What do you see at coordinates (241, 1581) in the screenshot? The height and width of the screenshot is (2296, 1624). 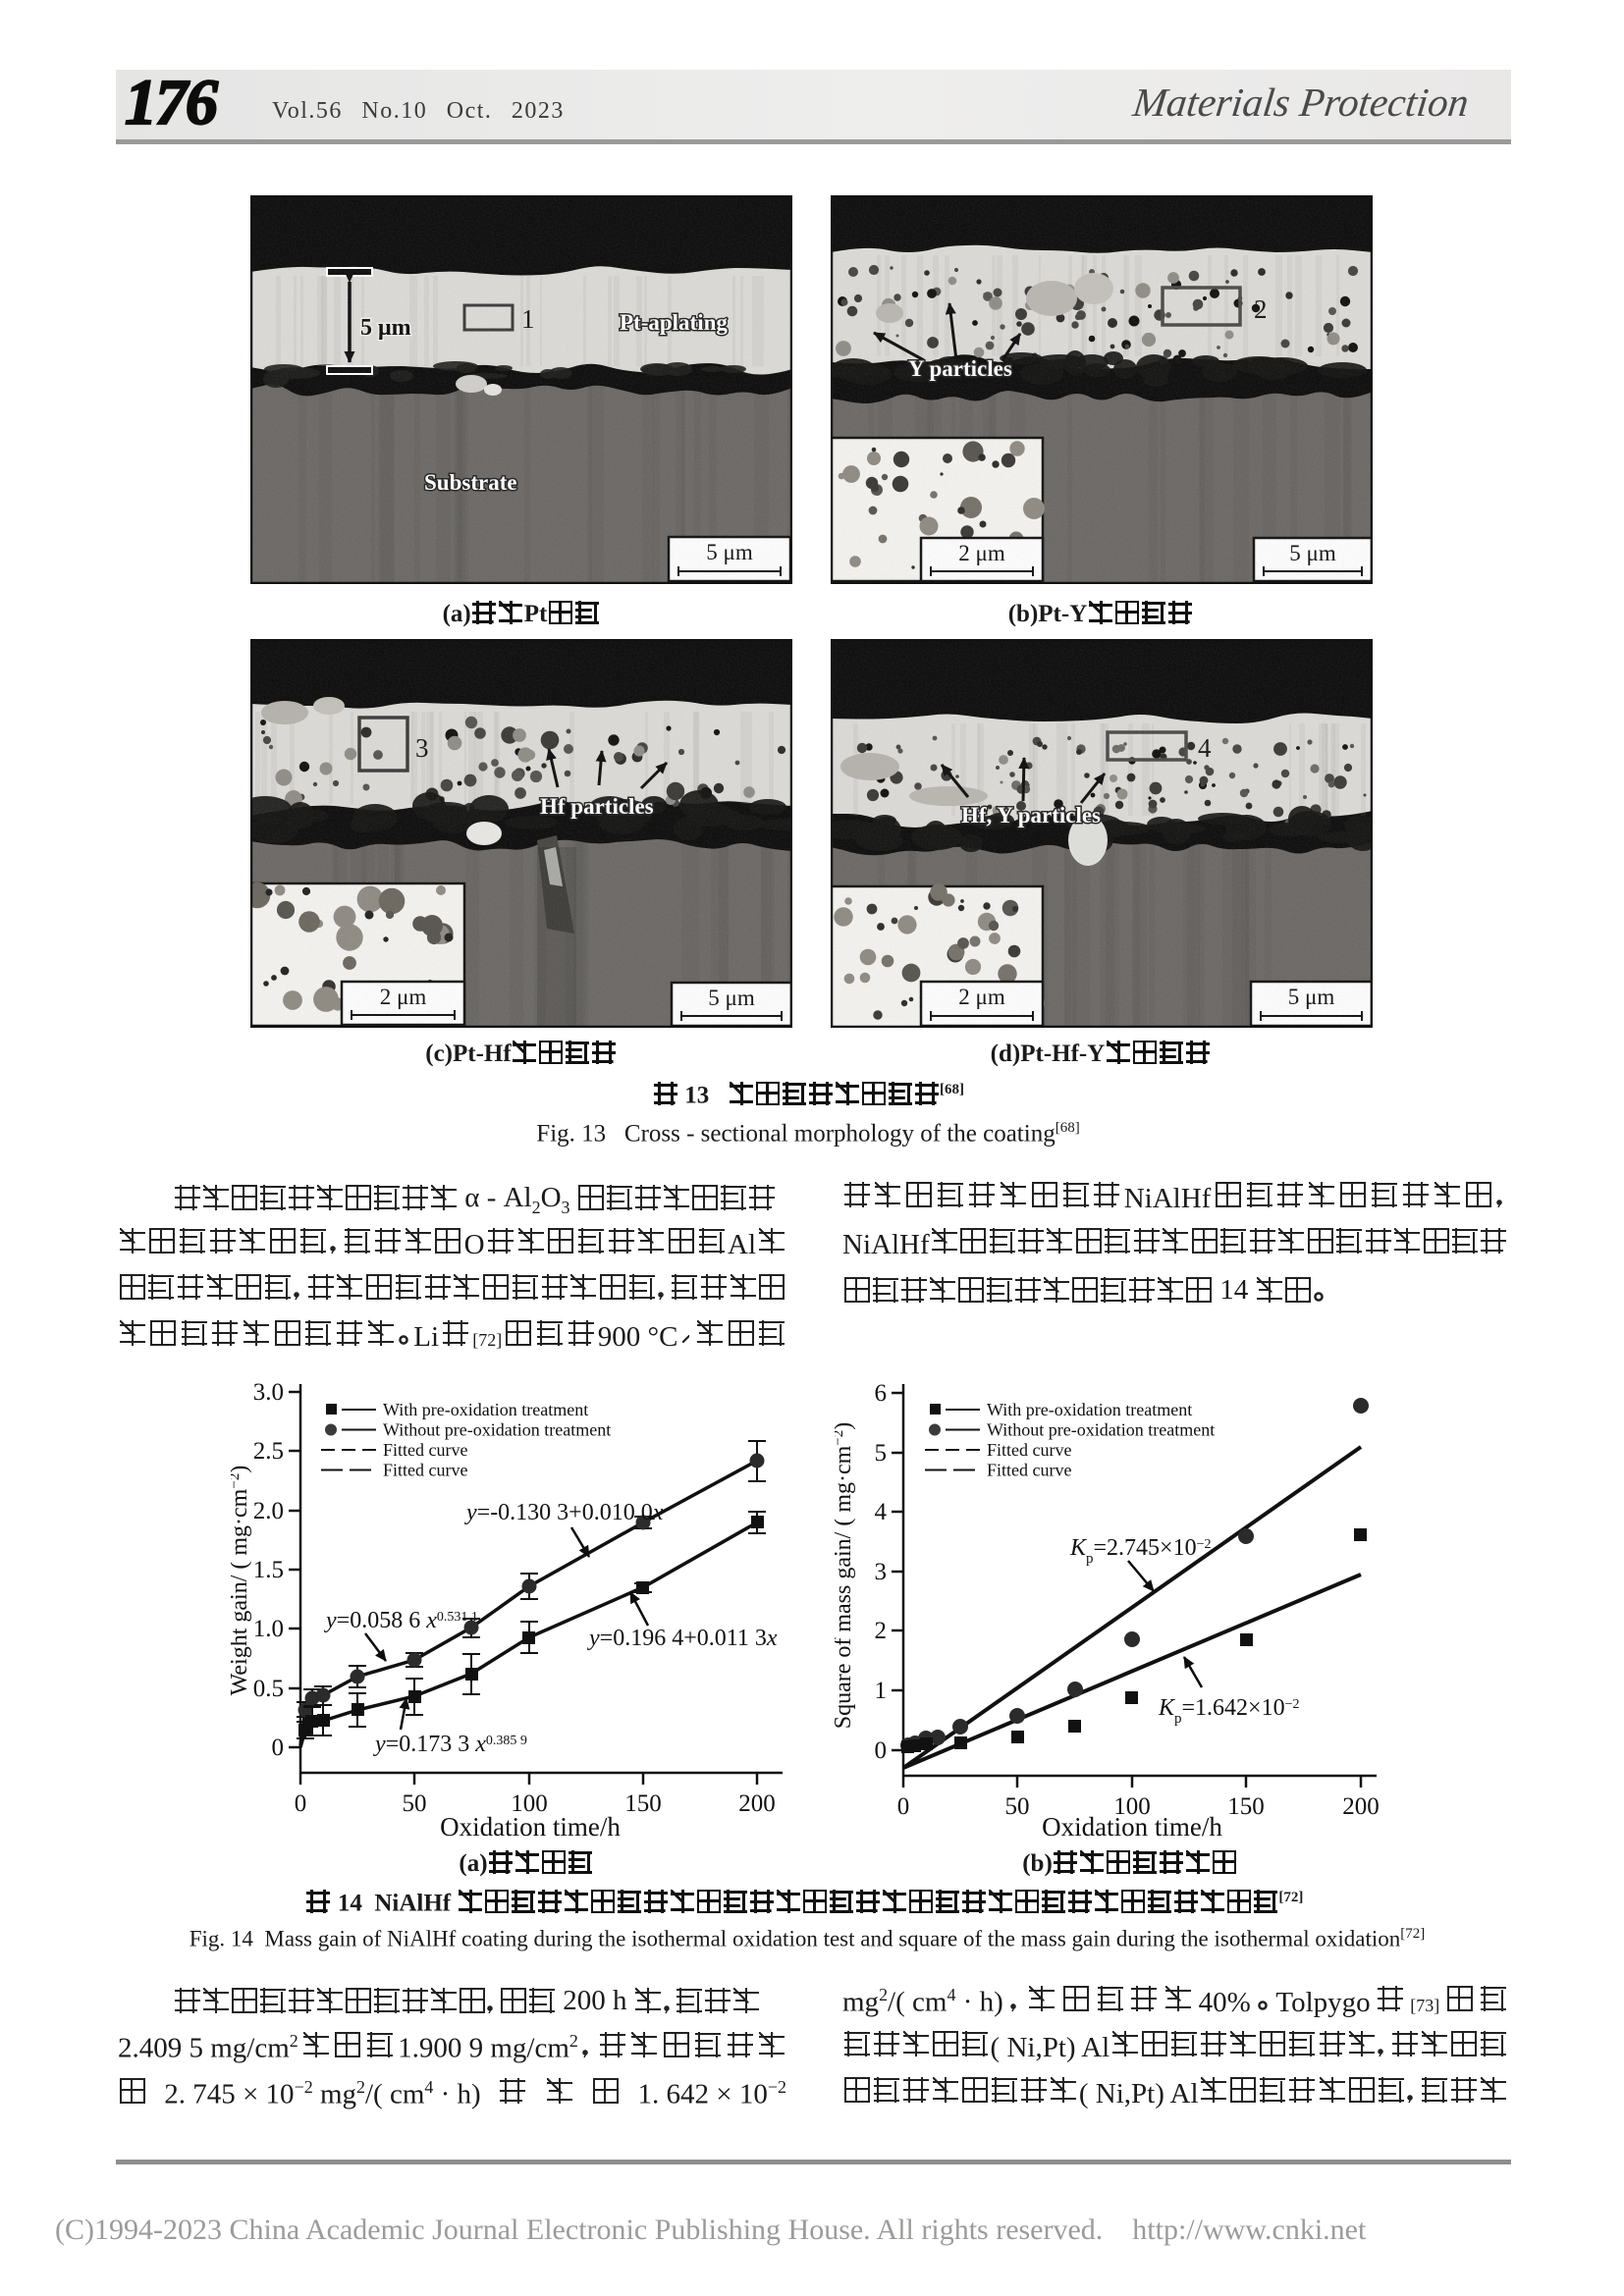 I see `svg-text: Weight gain/ ( mg·cm−2)` at bounding box center [241, 1581].